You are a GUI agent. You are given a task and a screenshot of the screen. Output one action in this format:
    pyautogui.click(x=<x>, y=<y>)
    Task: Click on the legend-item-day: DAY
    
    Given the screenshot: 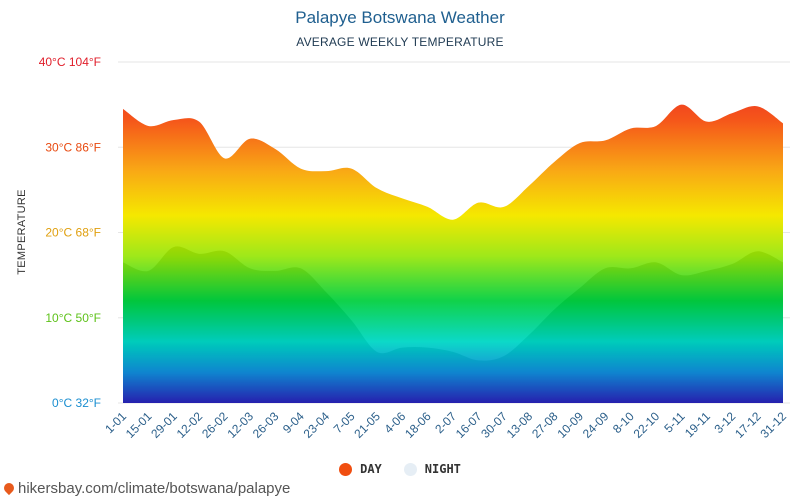 What is the action you would take?
    pyautogui.click(x=360, y=469)
    